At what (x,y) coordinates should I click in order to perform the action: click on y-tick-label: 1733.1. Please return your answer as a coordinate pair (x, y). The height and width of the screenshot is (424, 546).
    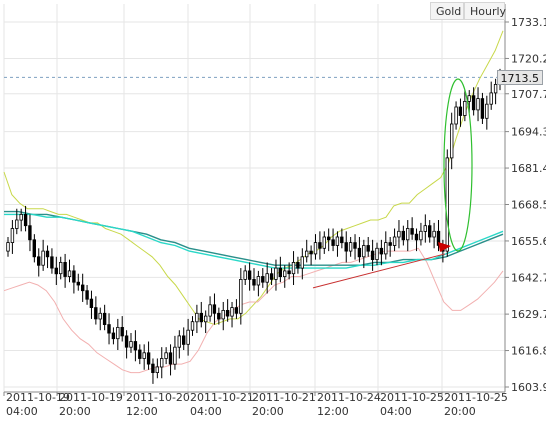
    Looking at the image, I should click on (528, 22).